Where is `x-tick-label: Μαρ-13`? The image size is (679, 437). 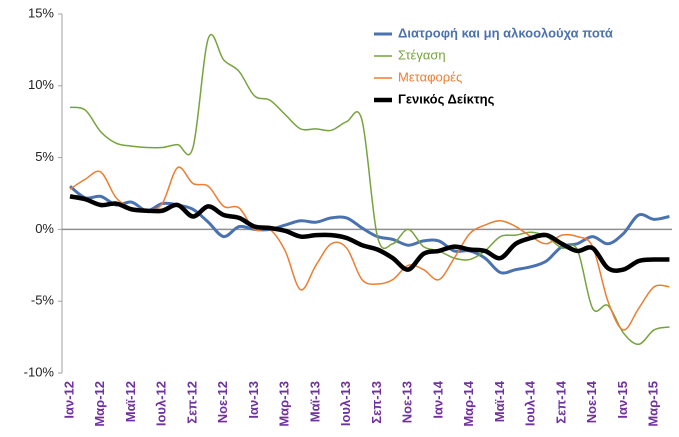
x-tick-label: Μαρ-13 is located at coordinates (284, 404).